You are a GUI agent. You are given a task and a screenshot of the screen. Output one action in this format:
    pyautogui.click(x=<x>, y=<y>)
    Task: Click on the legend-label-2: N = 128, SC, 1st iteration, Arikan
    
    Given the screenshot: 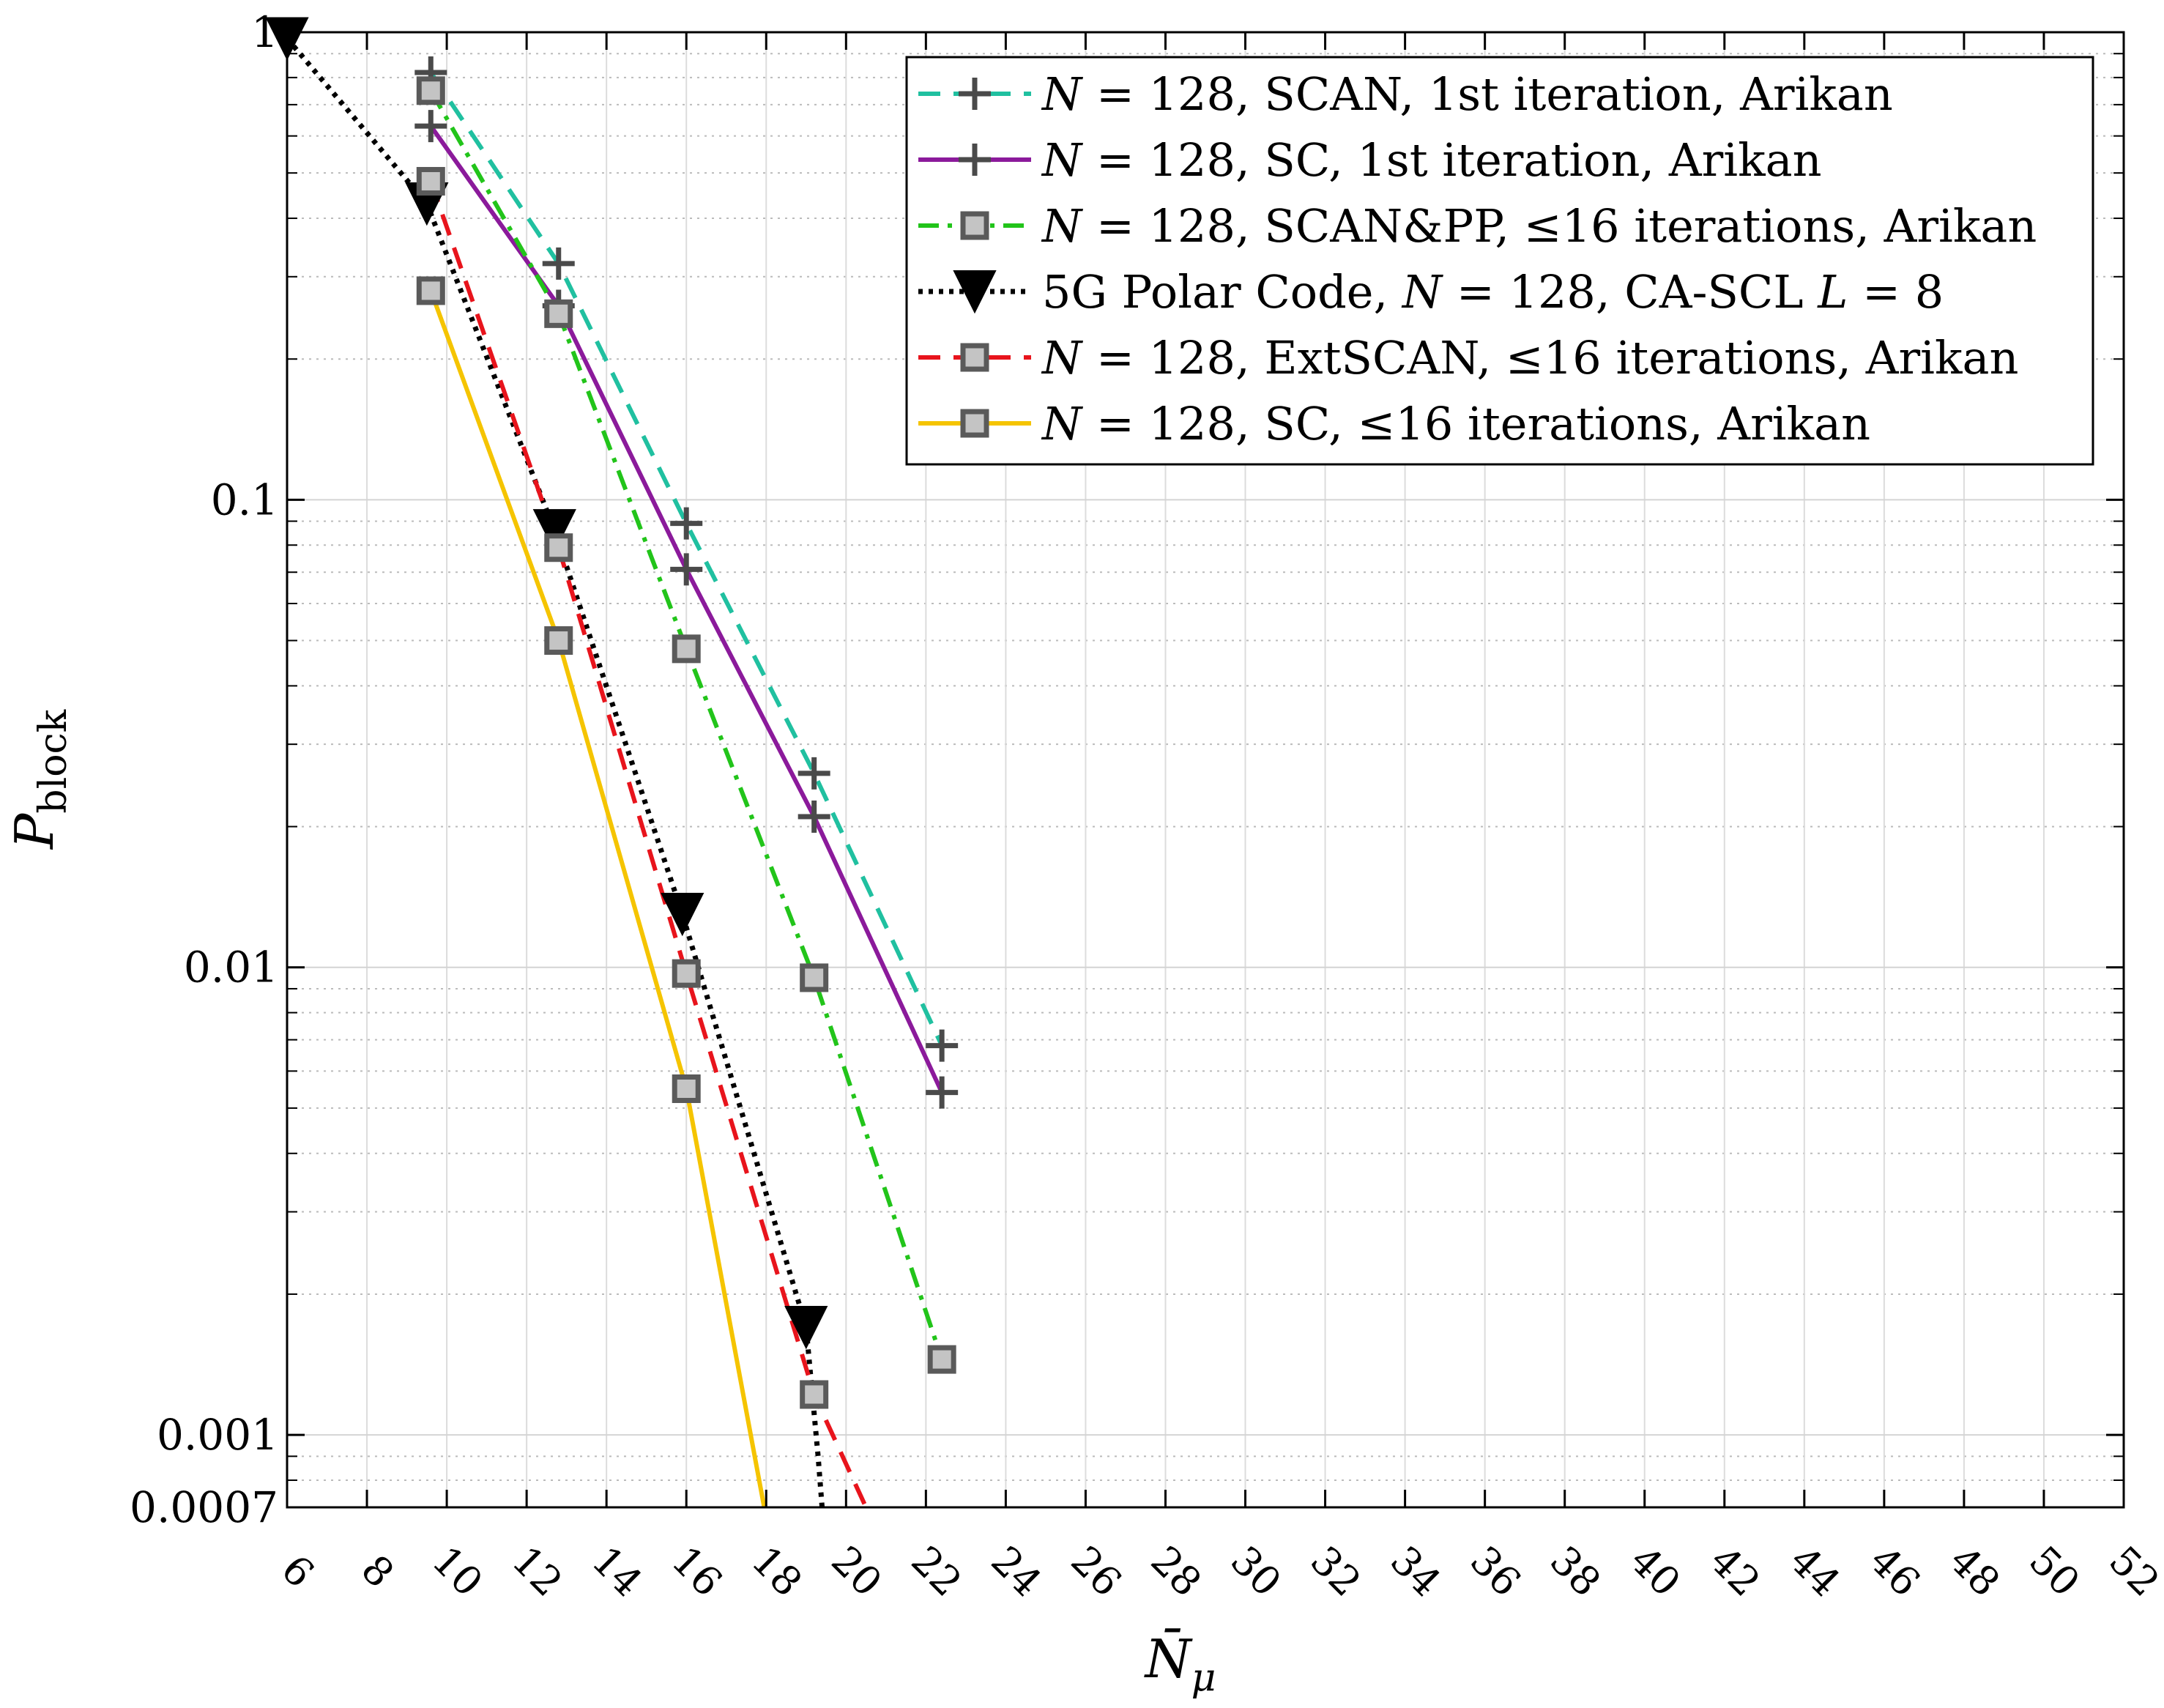 What is the action you would take?
    pyautogui.click(x=1431, y=160)
    